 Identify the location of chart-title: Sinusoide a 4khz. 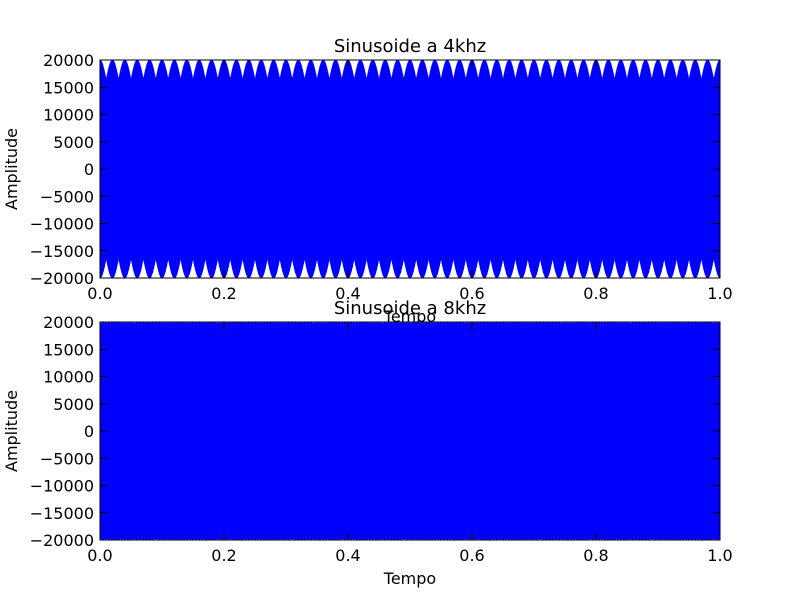
(410, 46).